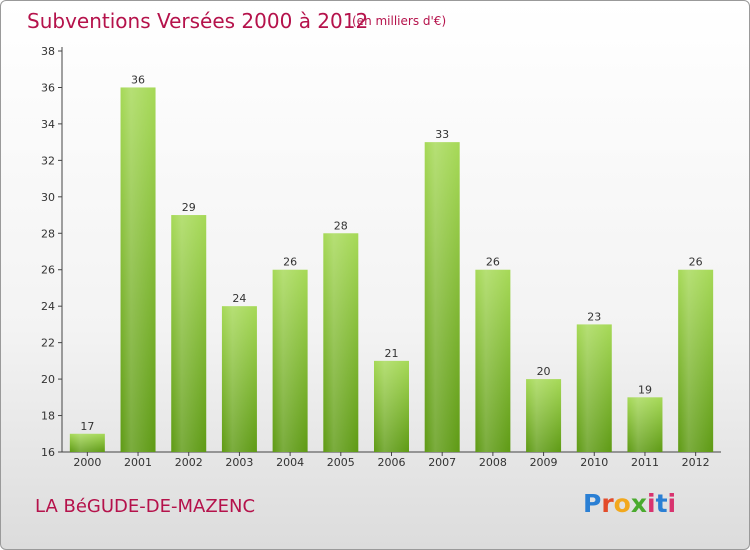 The height and width of the screenshot is (550, 750). Describe the element at coordinates (493, 462) in the screenshot. I see `x-tick-label-2008: 2008` at that location.